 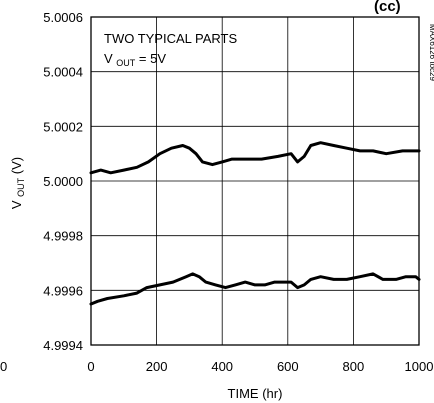 What do you see at coordinates (170, 38) in the screenshot?
I see `annotation-line-1: TWO TYPICAL PARTS` at bounding box center [170, 38].